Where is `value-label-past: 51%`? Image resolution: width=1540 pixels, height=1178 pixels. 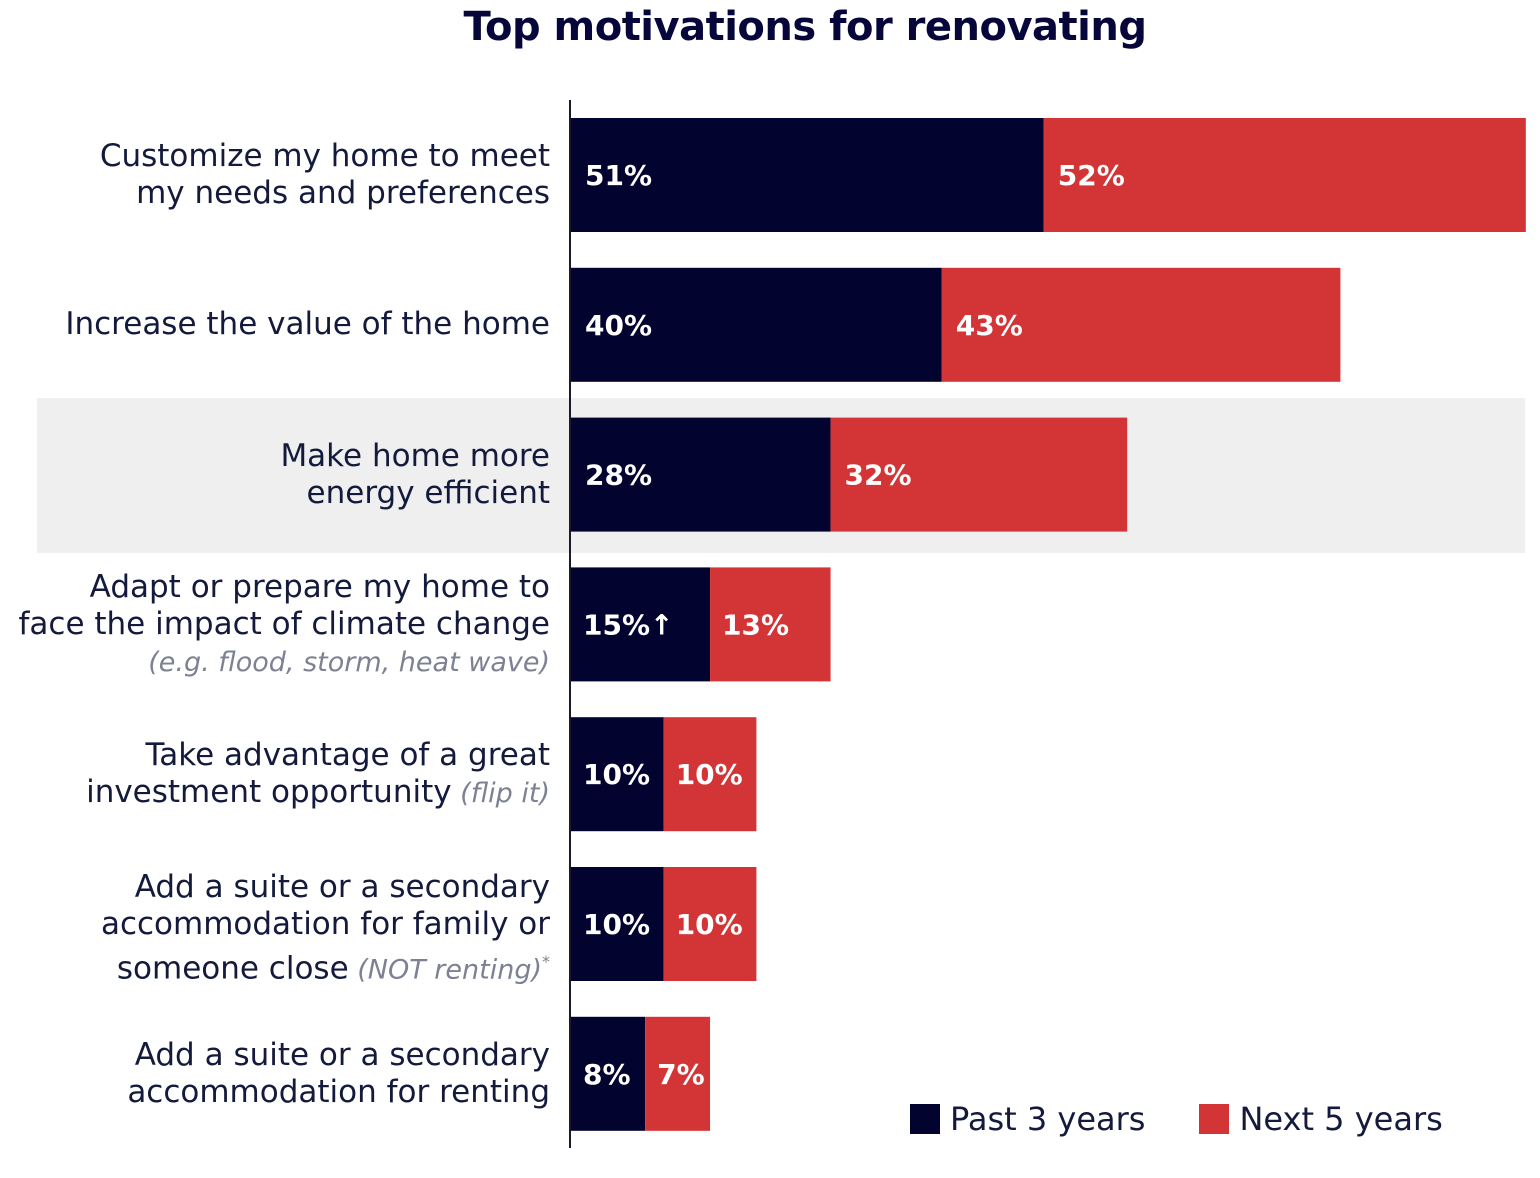 value-label-past: 51% is located at coordinates (618, 175).